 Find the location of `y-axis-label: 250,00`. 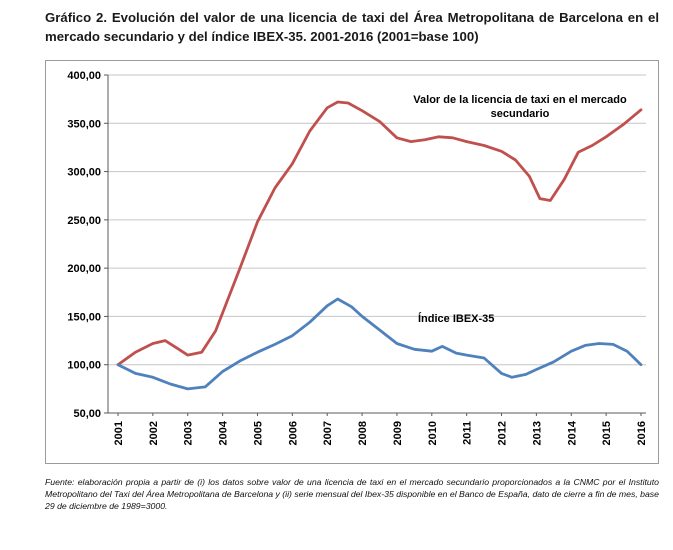

y-axis-label: 250,00 is located at coordinates (84, 221).